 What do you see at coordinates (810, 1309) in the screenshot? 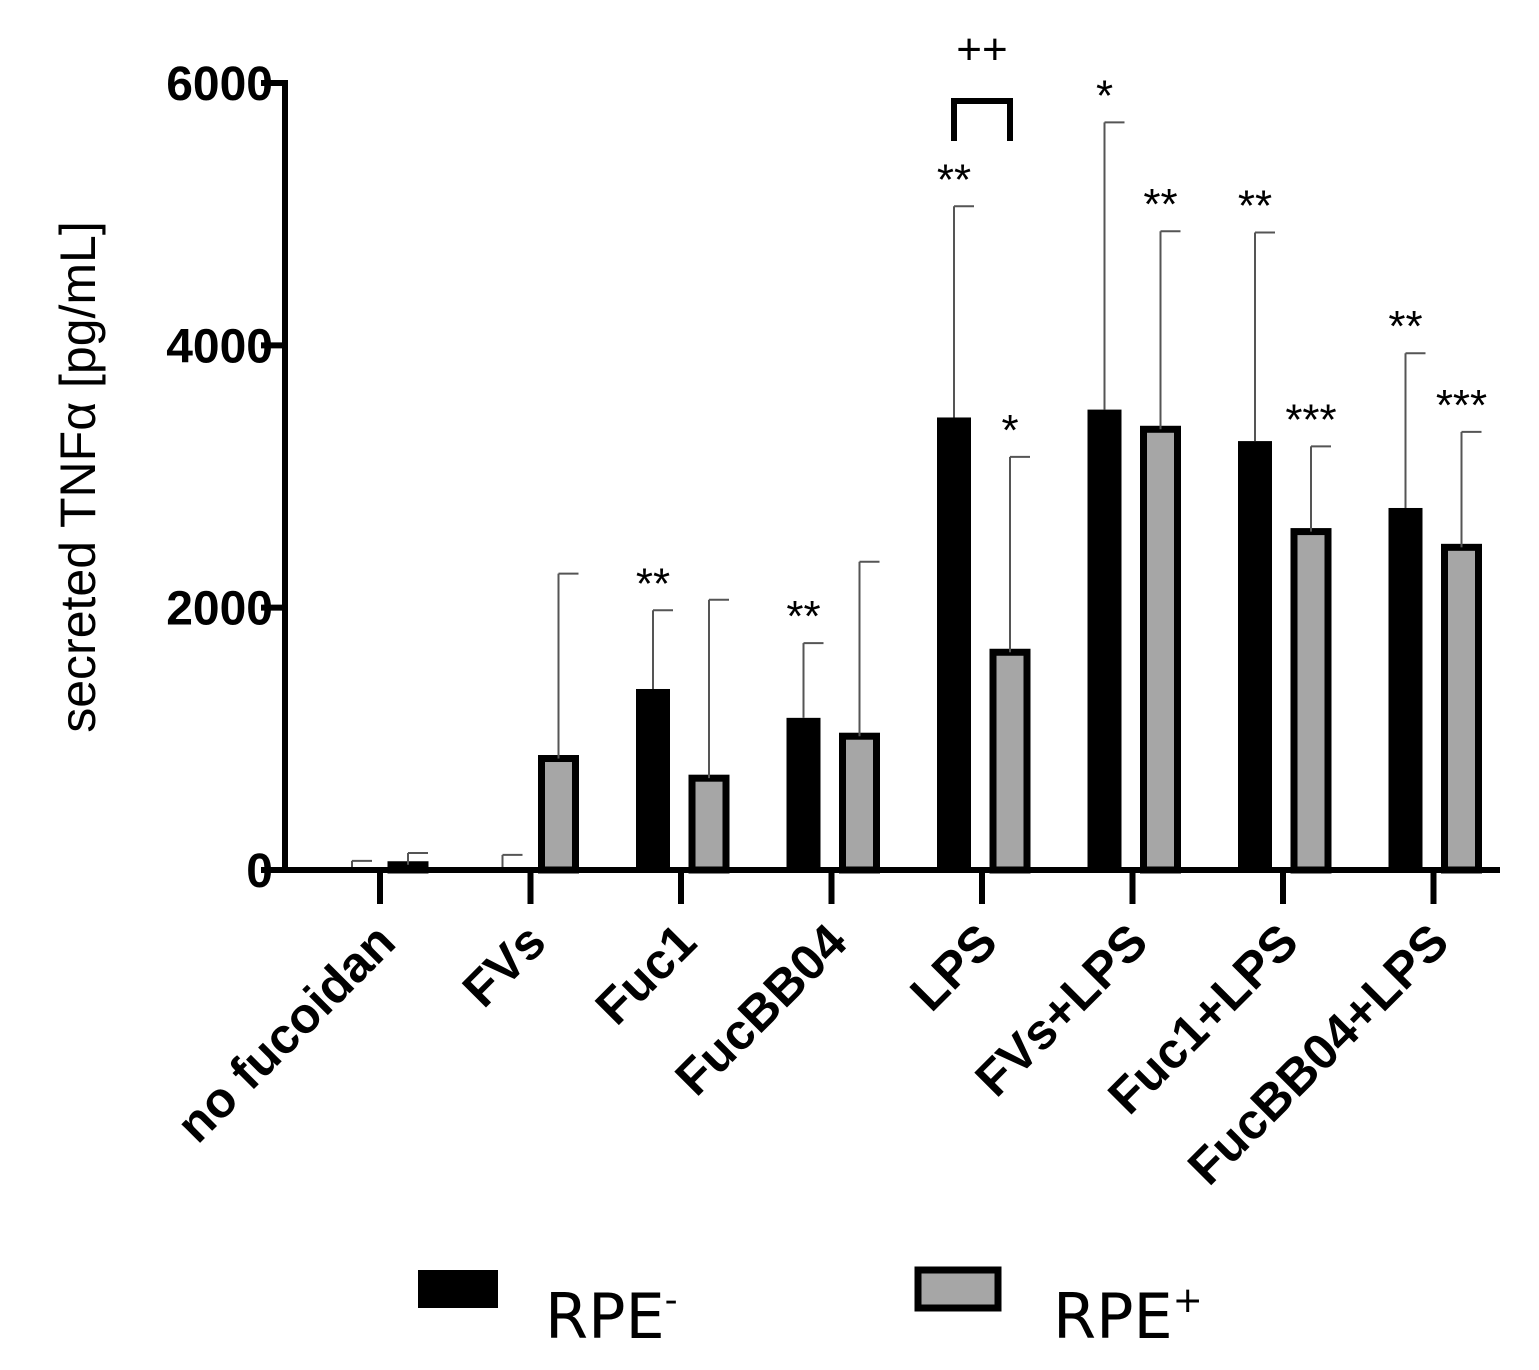
I see `legend: RPE- RPE+` at bounding box center [810, 1309].